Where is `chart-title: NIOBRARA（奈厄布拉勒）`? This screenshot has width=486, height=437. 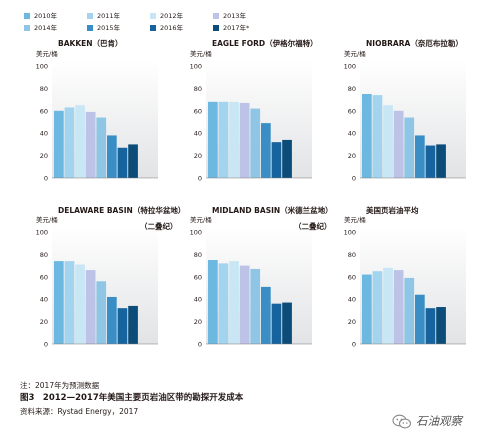
chart-title: NIOBRARA（奈厄布拉勒） is located at coordinates (414, 43).